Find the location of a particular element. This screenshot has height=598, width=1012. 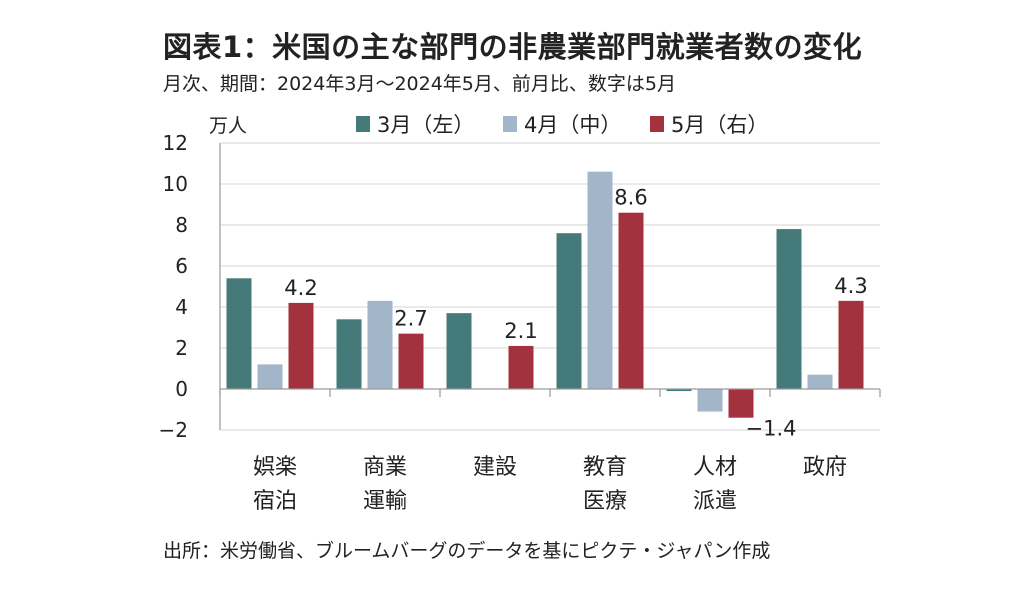

chart-subtitle: 月次、期間：2024年3月～2024年5月、前月比、数字は5月 is located at coordinates (419, 84).